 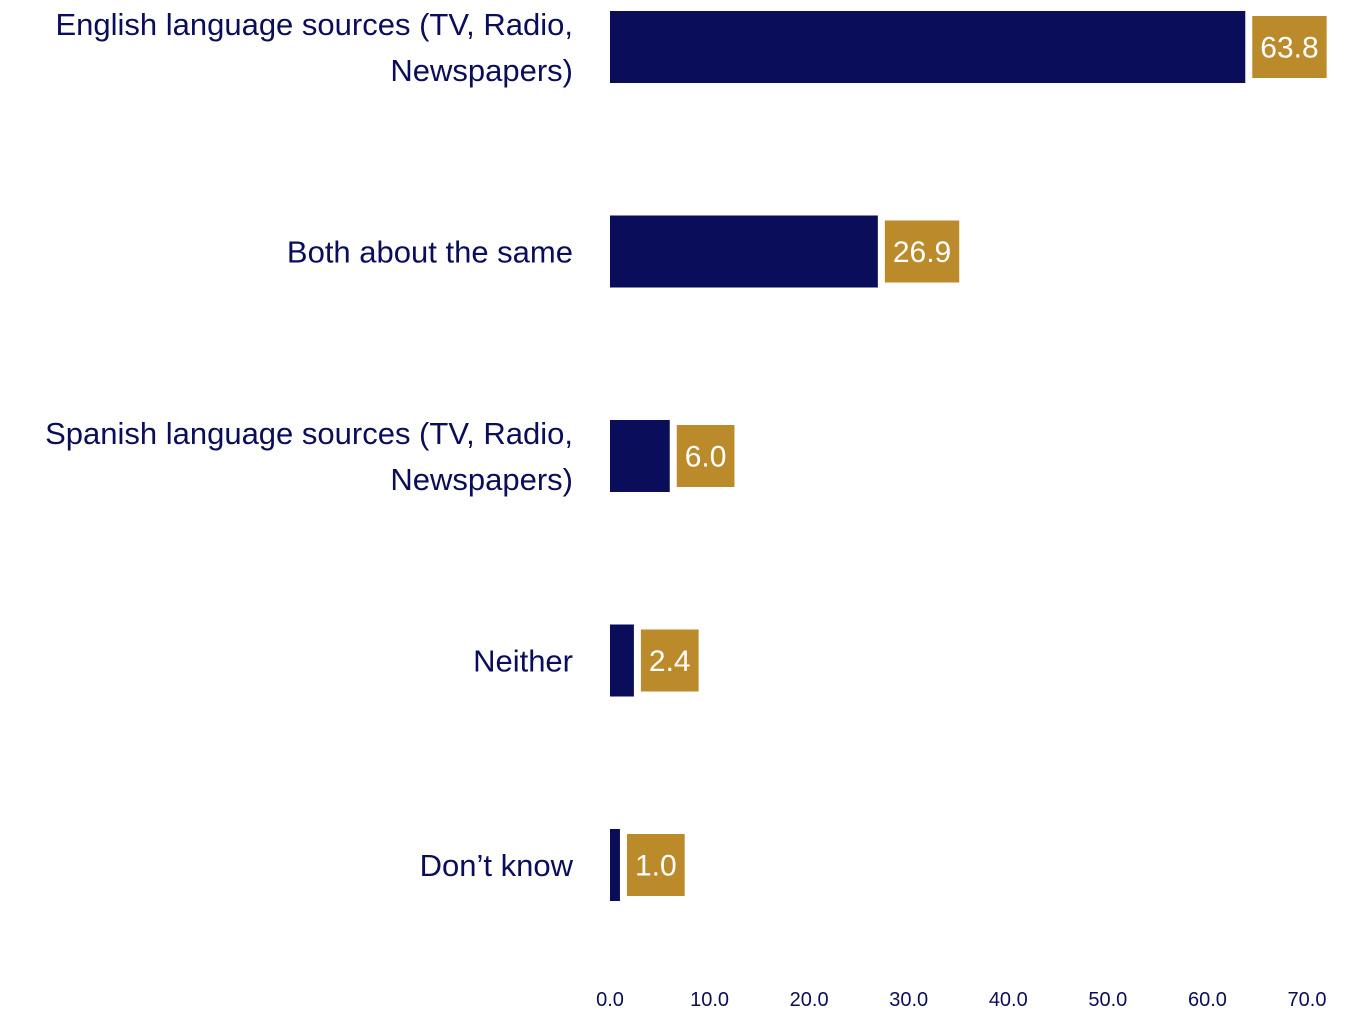 What do you see at coordinates (314, 24) in the screenshot?
I see `category-label-line: English language sources (TV, Radio,` at bounding box center [314, 24].